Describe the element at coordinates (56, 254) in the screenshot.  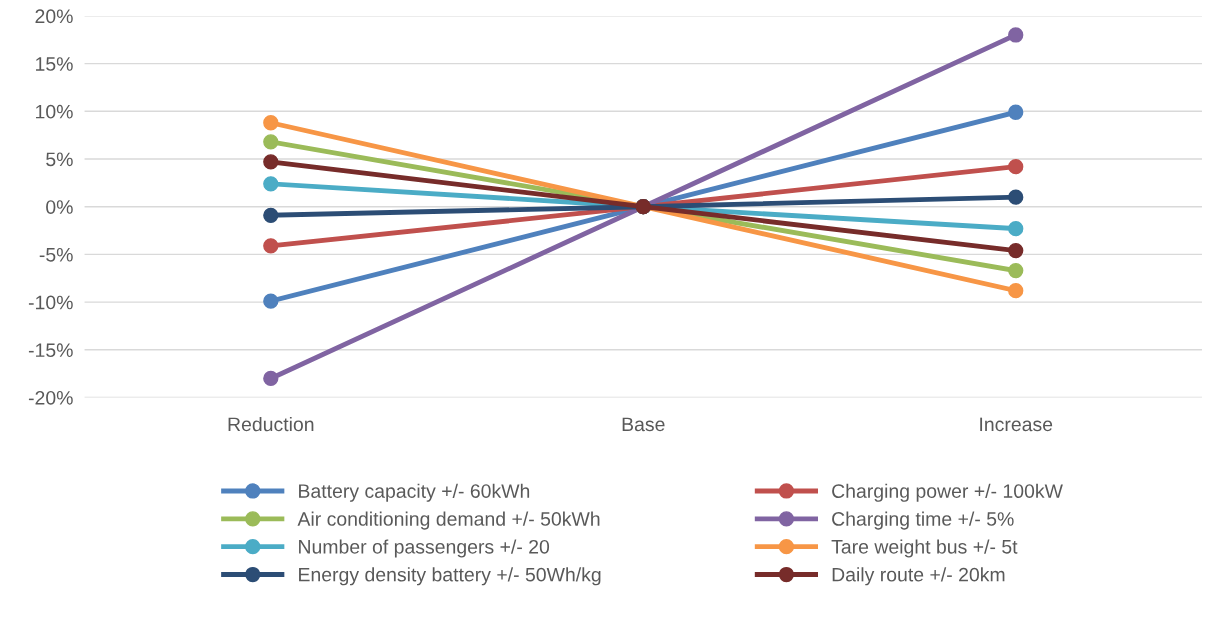
I see `y-tick-label: -5%` at that location.